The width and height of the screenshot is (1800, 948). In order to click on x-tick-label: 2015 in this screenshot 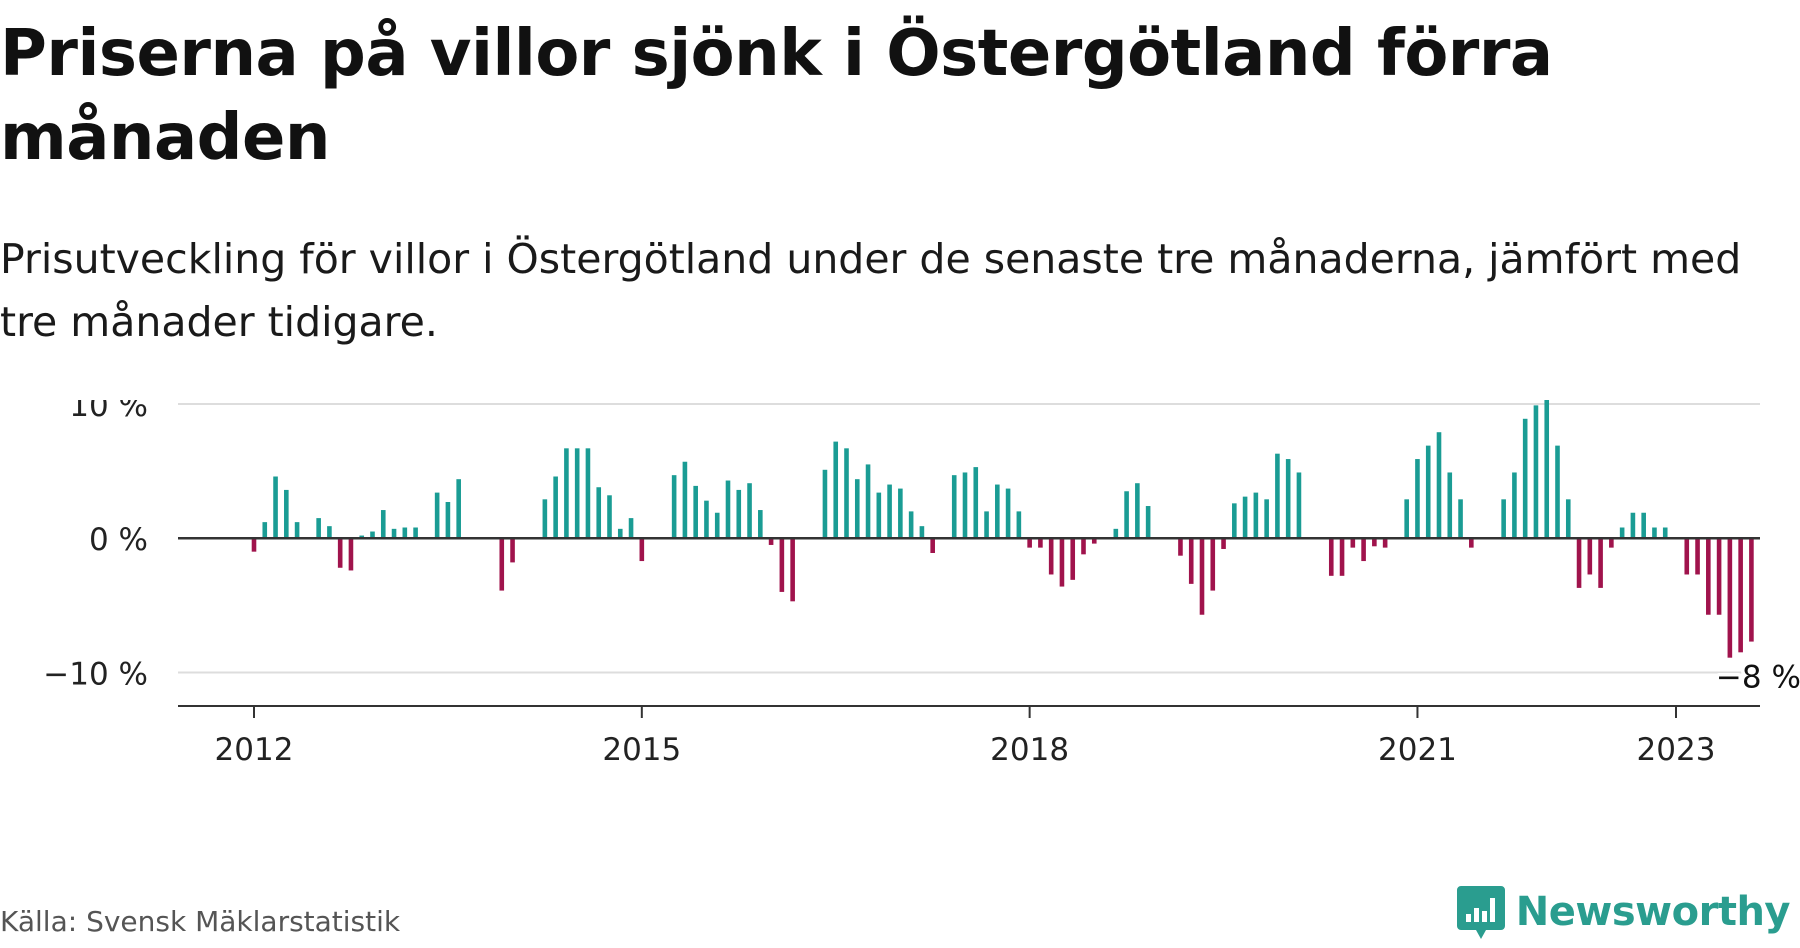, I will do `click(641, 750)`.